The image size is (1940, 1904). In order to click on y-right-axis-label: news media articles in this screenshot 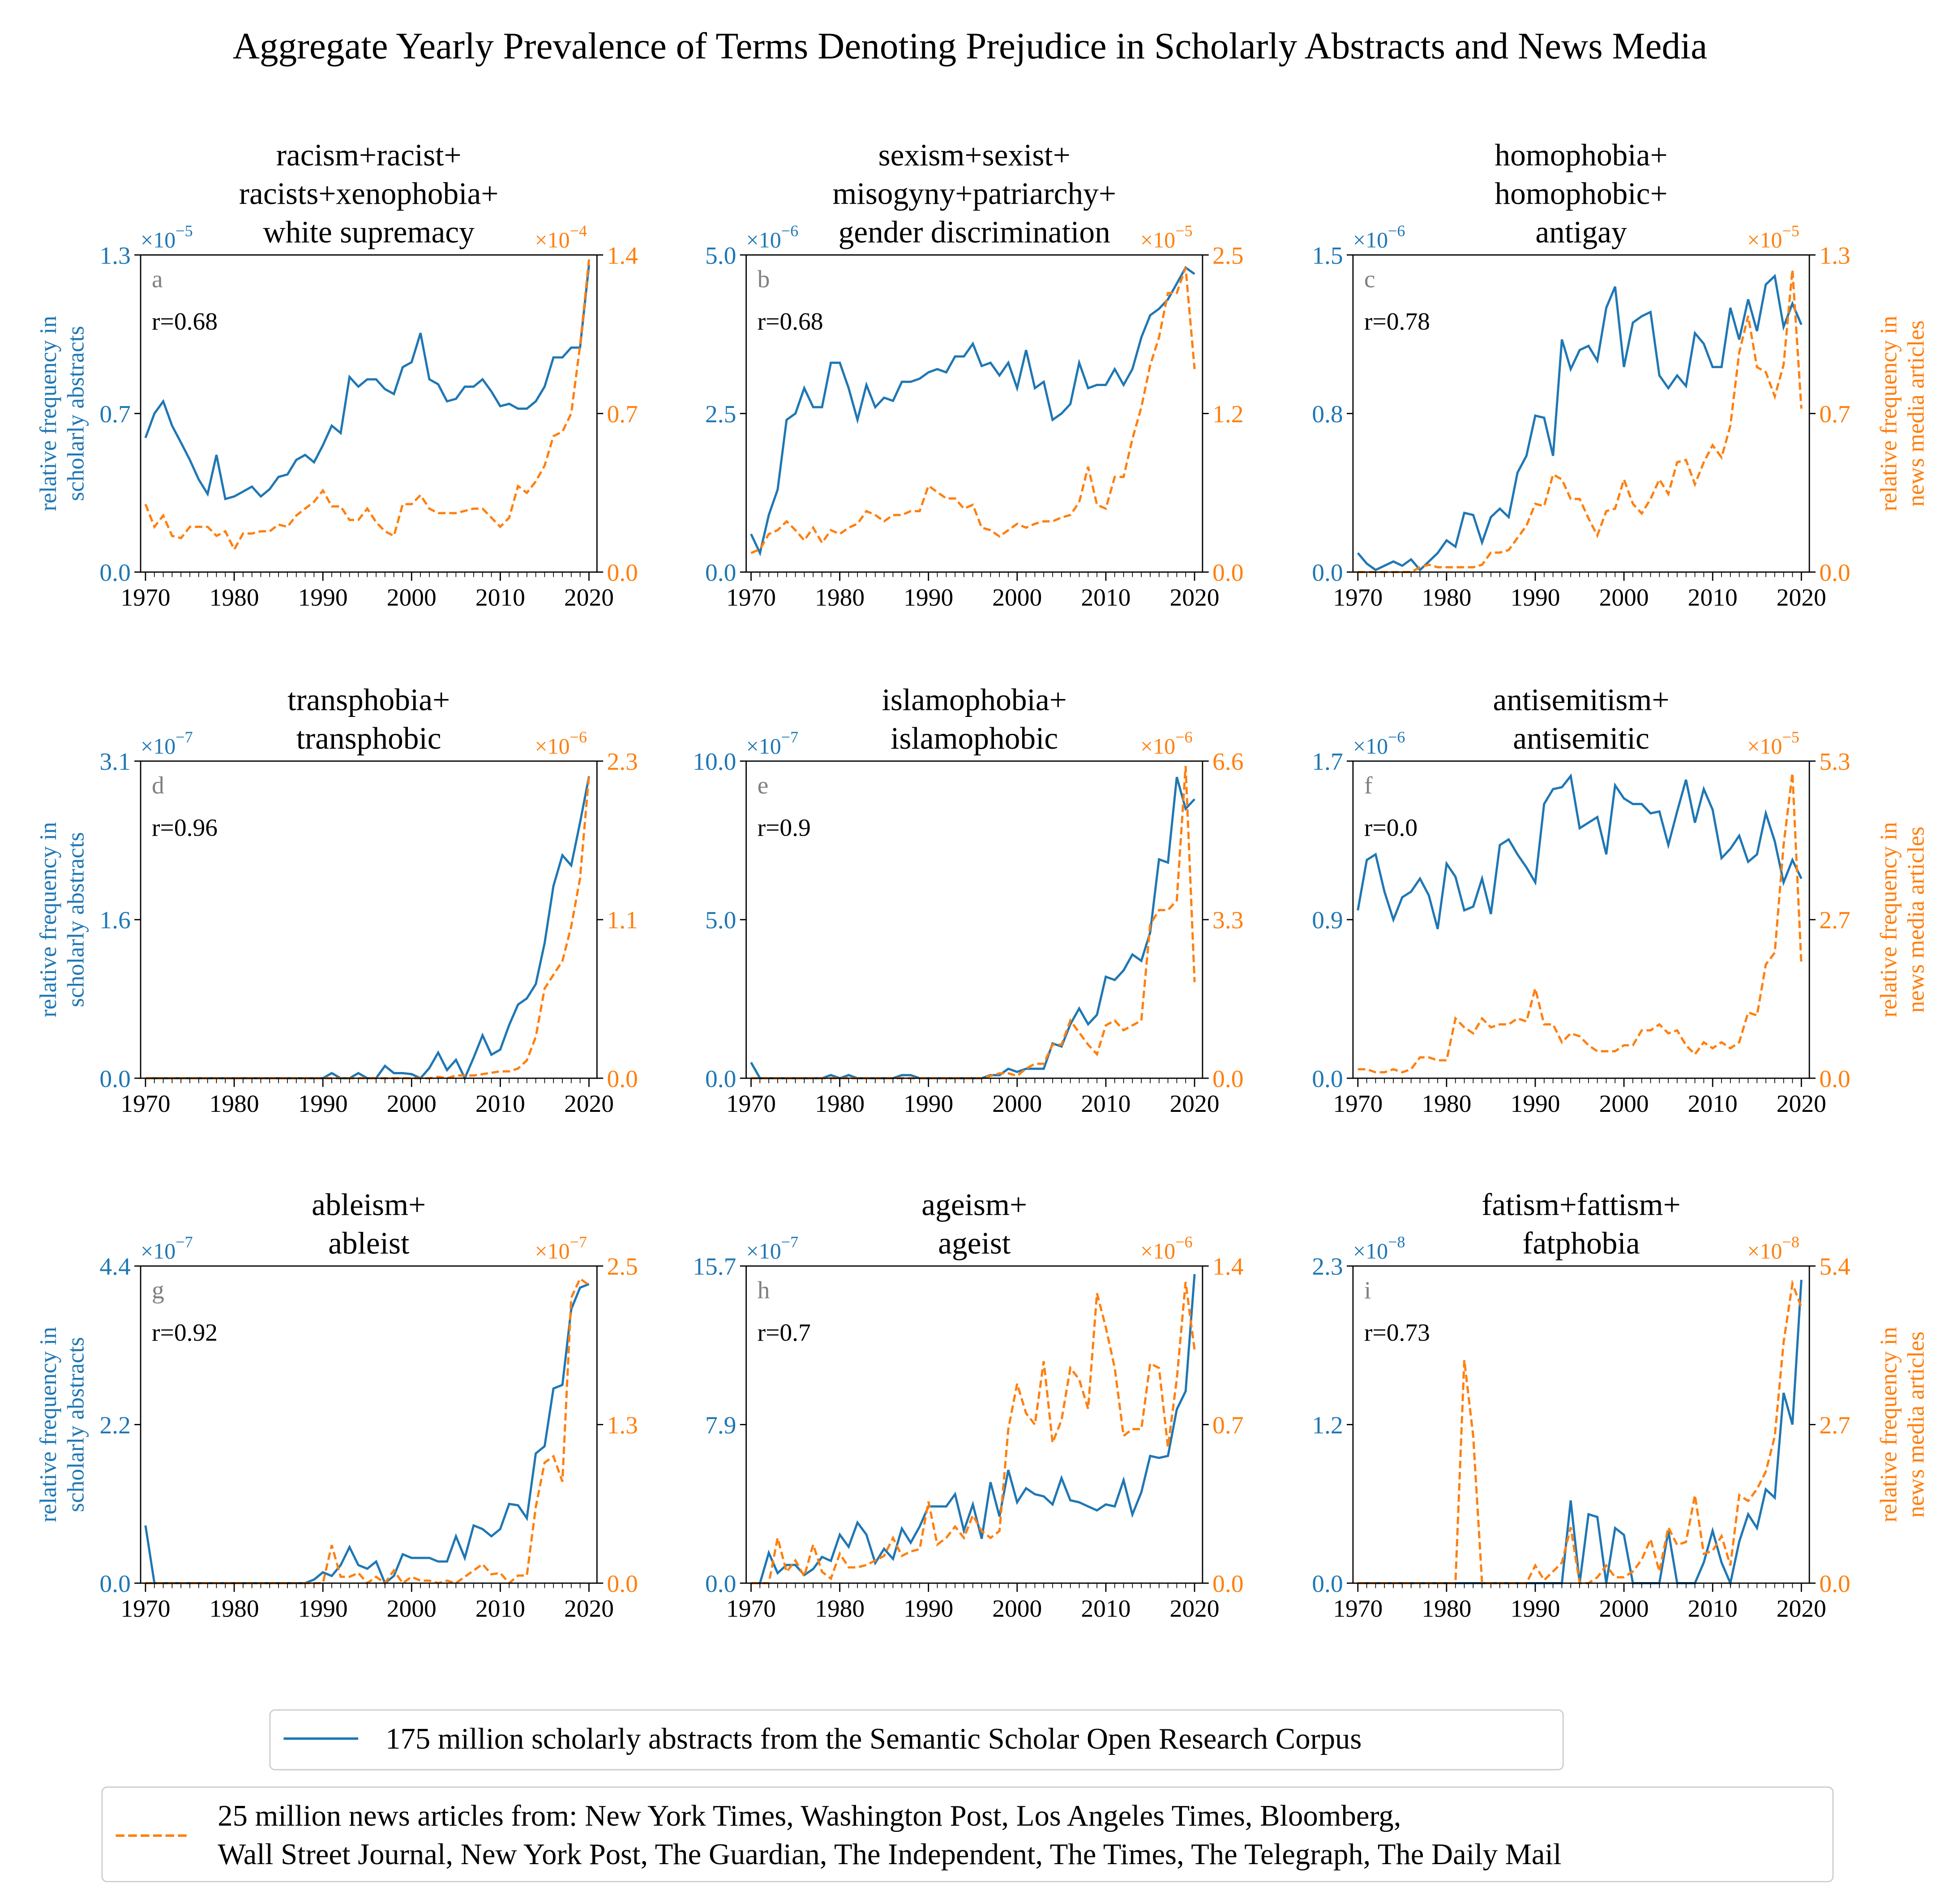, I will do `click(1916, 920)`.